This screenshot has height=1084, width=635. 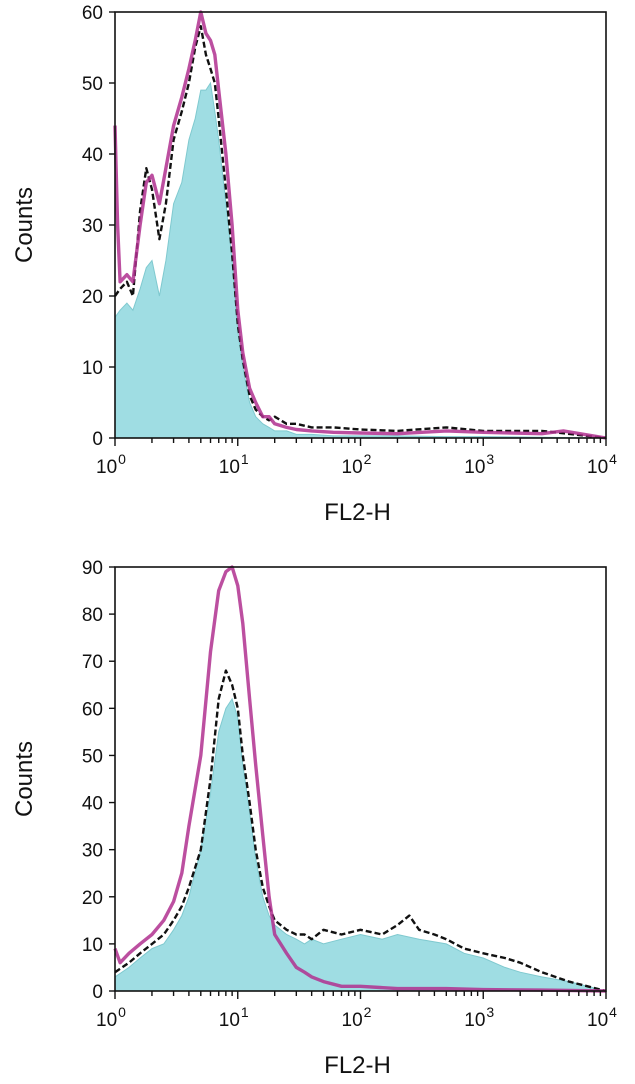 What do you see at coordinates (92, 568) in the screenshot?
I see `y-tick-label: 90` at bounding box center [92, 568].